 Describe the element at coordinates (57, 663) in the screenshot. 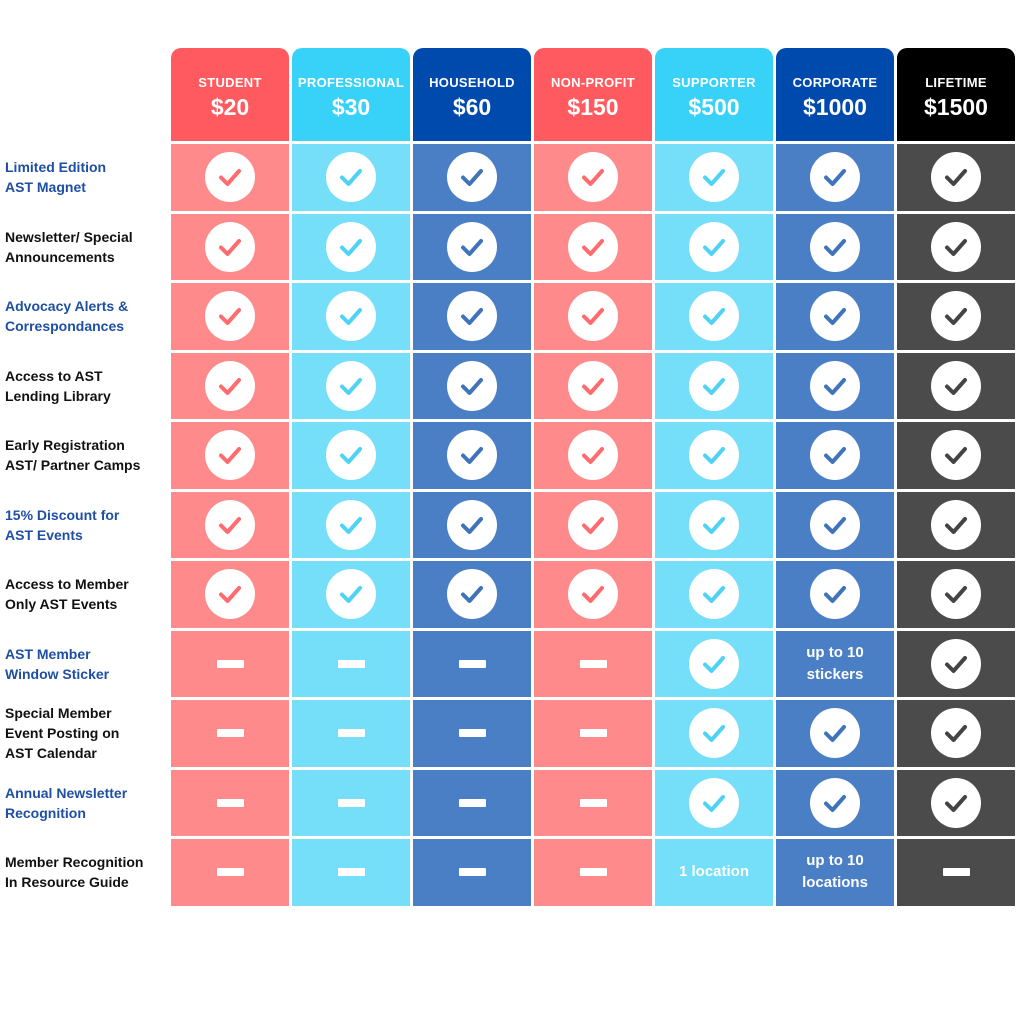

I see `feature-label-text: AST Member Window Sticker` at that location.